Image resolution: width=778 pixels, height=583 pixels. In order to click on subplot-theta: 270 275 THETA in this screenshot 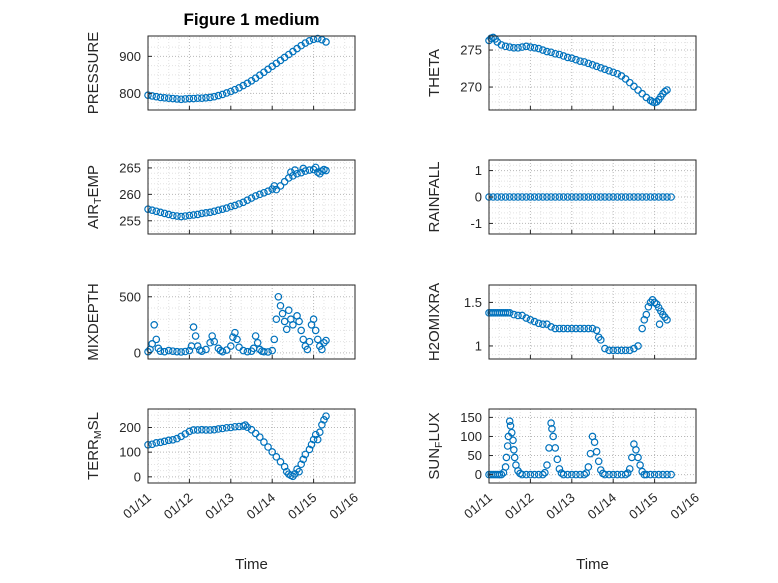, I will do `click(563, 77)`.